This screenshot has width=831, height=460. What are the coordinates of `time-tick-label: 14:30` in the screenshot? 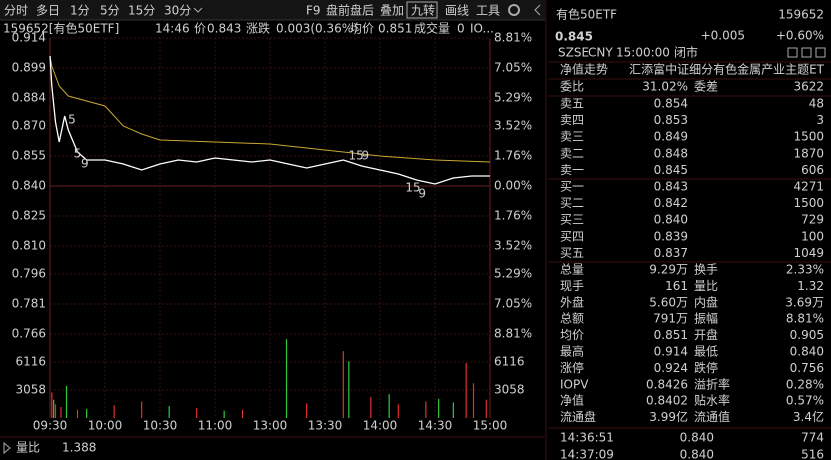 It's located at (435, 426).